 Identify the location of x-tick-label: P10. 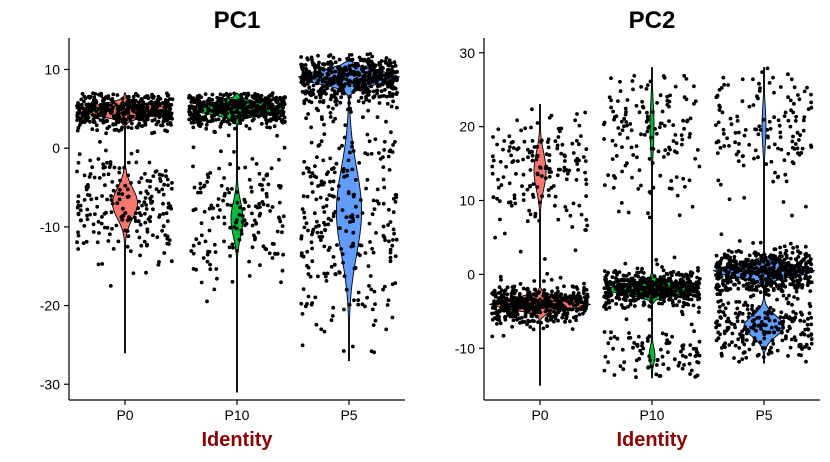
(652, 415).